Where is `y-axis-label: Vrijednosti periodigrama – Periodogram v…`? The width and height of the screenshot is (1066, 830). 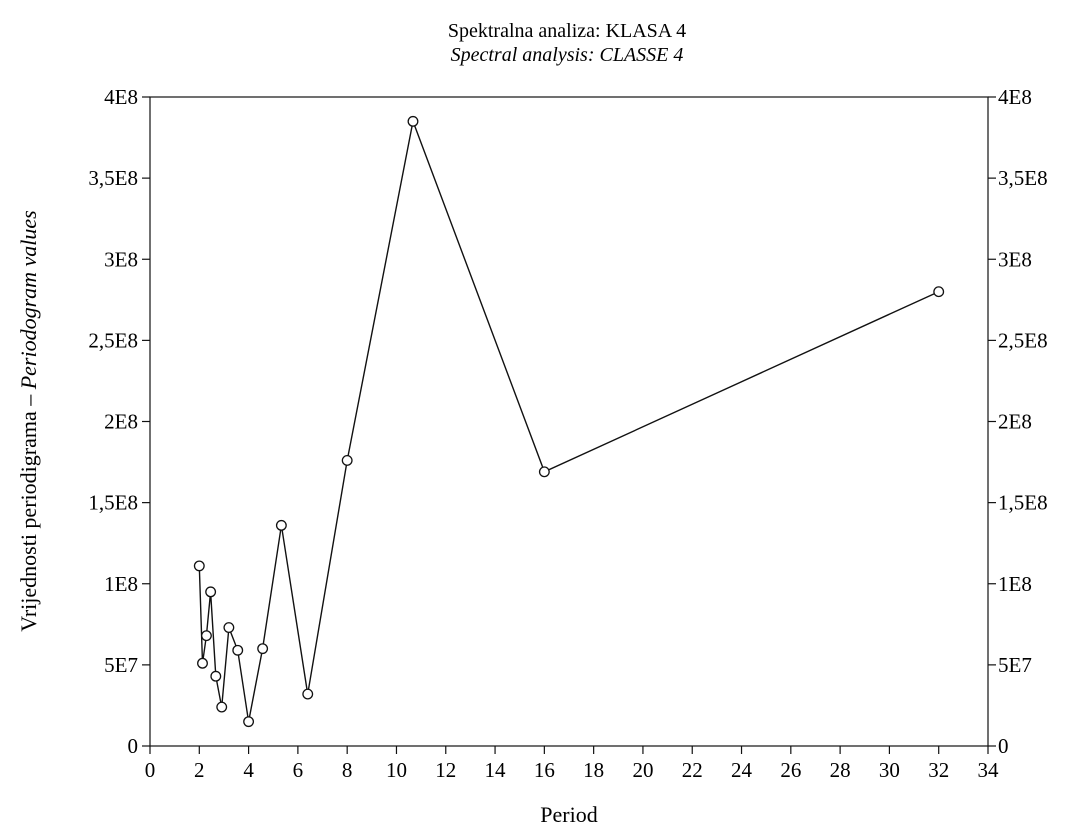 y-axis-label: Vrijednosti periodigrama – Periodogram v… is located at coordinates (28, 420).